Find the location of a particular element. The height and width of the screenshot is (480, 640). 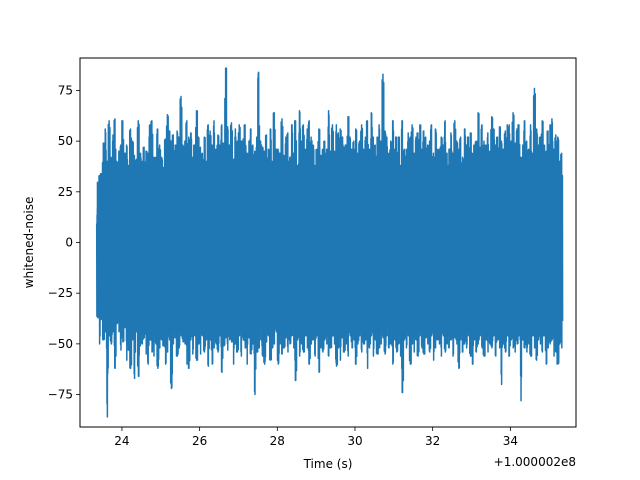

y-tick-label: −50 is located at coordinates (60, 344).